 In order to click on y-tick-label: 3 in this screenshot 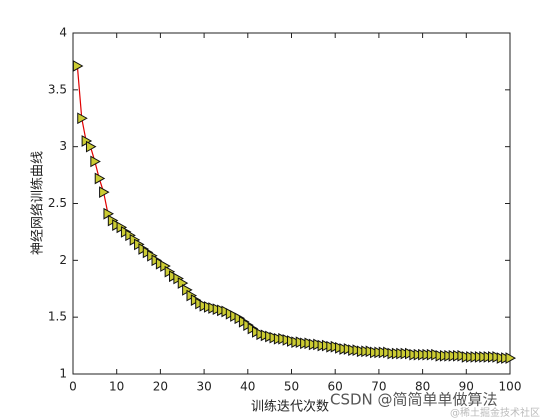, I will do `click(63, 146)`.